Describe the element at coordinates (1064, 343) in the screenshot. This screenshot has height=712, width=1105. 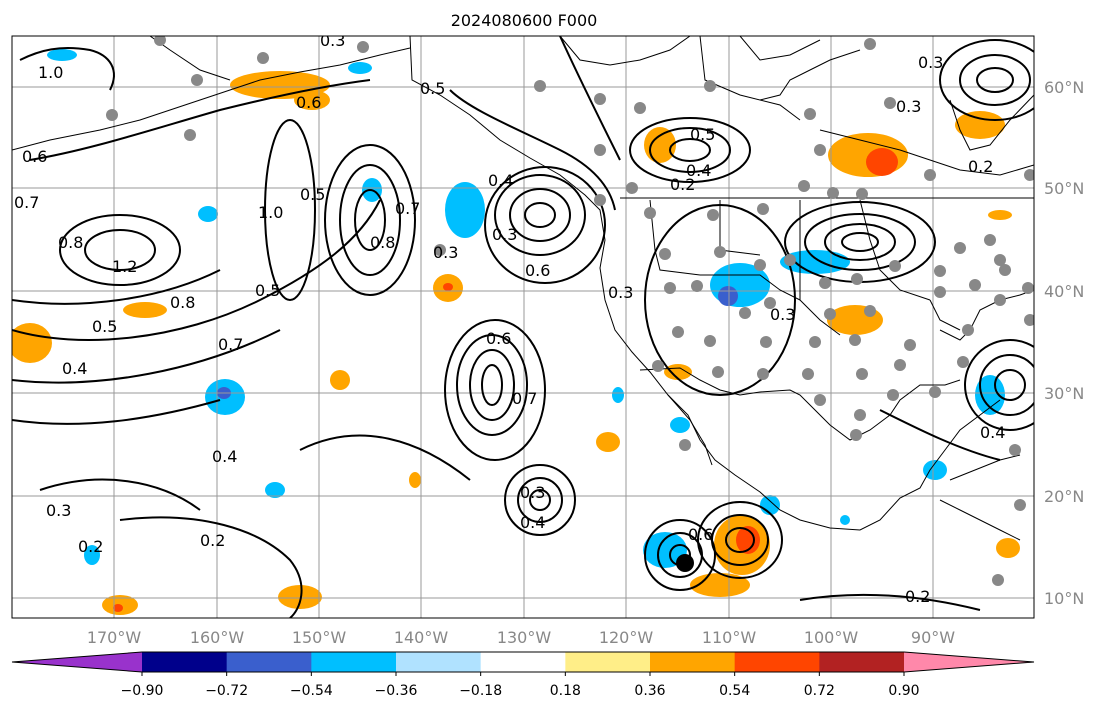
I see `latitude-axis: 60°N 50°N 40°N 30°N 20°N 10°N` at that location.